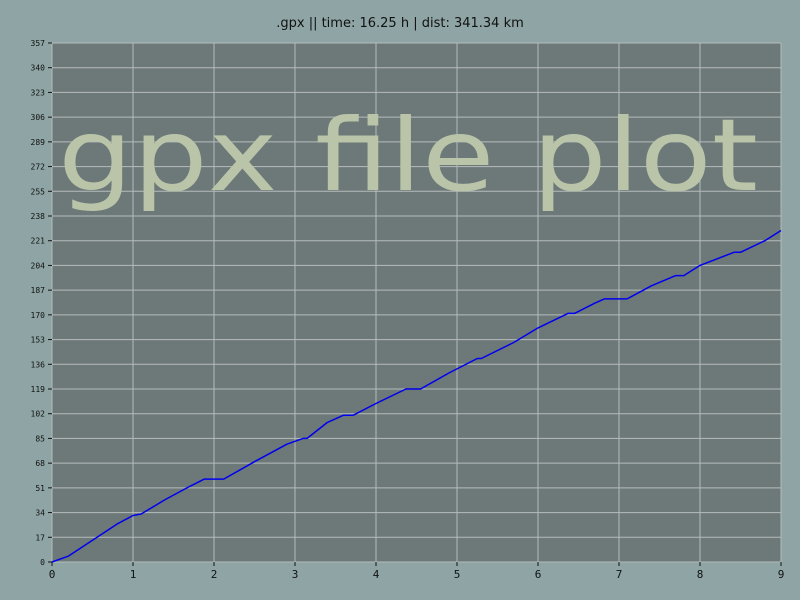 The image size is (800, 600). I want to click on x-tick-label: 4, so click(376, 574).